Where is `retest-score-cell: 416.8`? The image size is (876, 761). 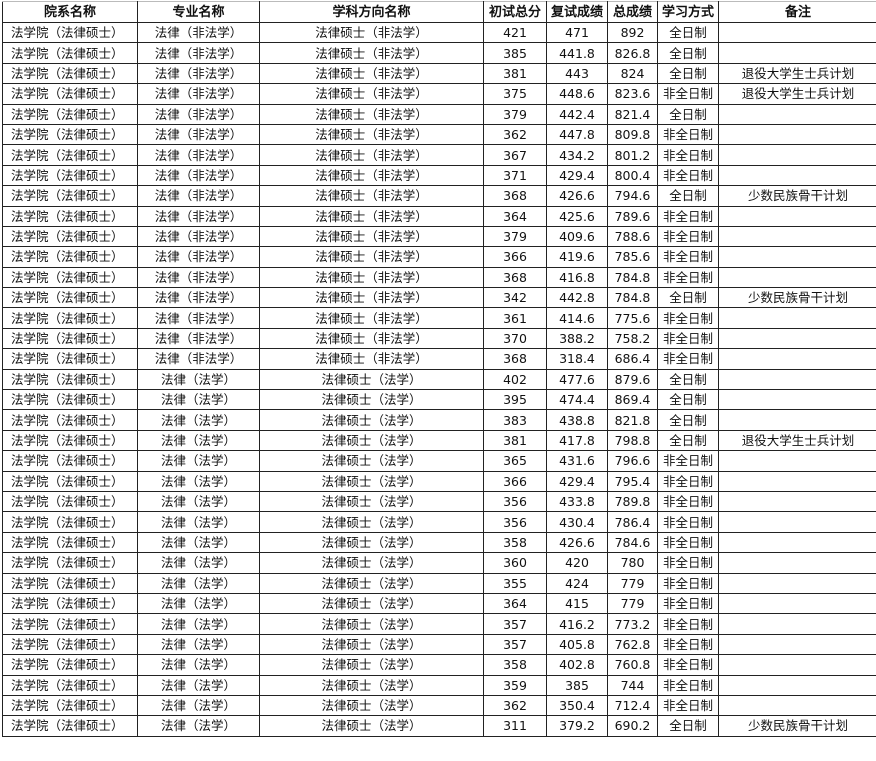 retest-score-cell: 416.8 is located at coordinates (577, 277).